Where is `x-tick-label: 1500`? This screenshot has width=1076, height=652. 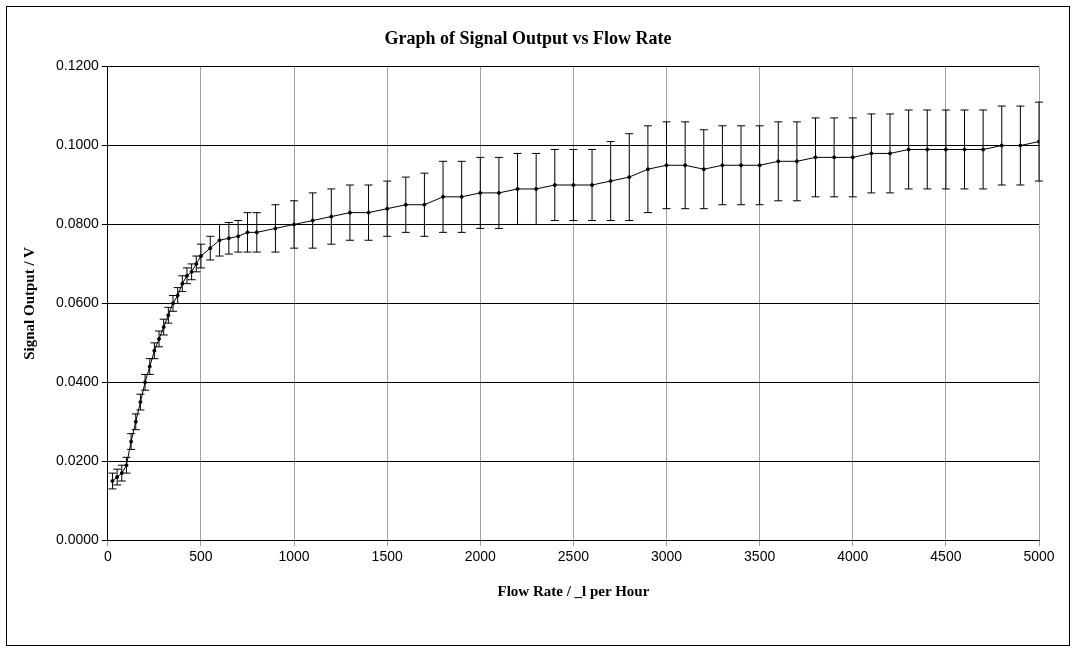 x-tick-label: 1500 is located at coordinates (387, 556).